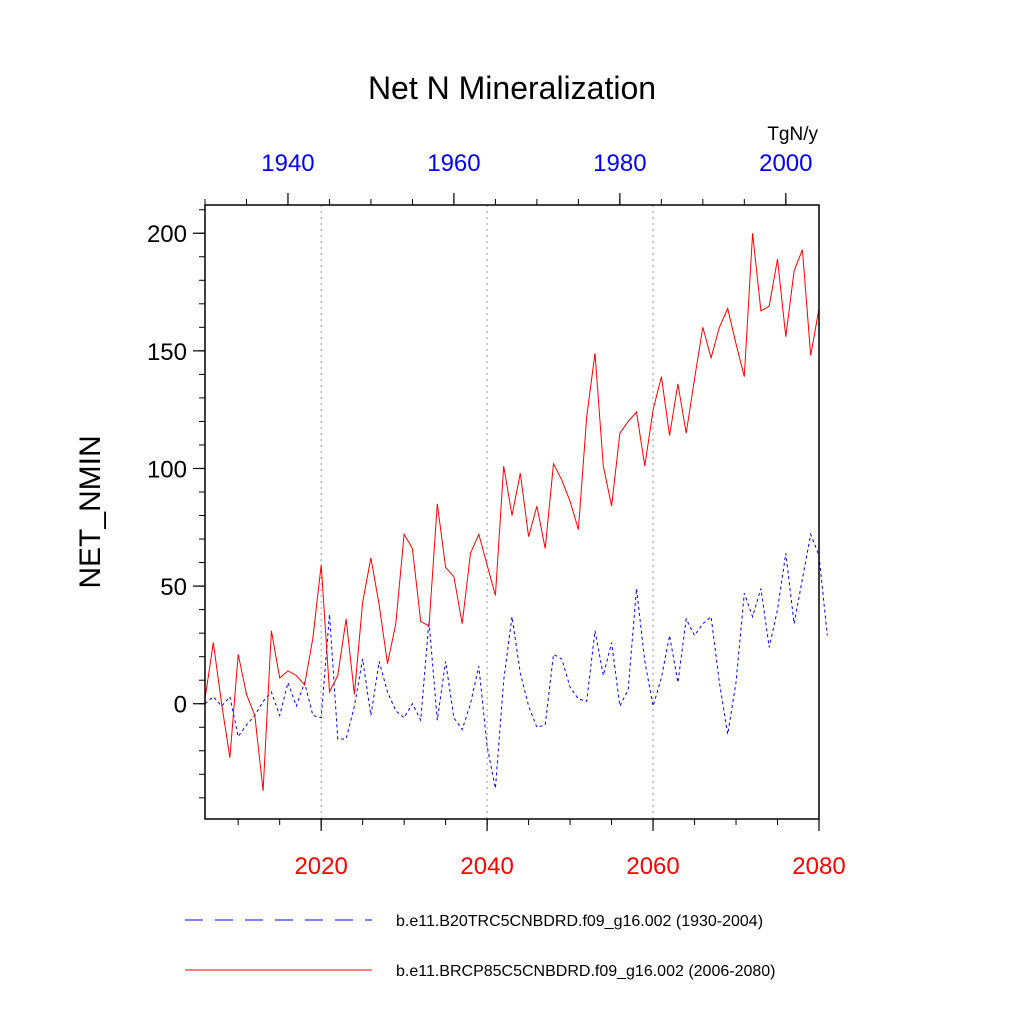  What do you see at coordinates (167, 352) in the screenshot?
I see `y-tick-label: 150` at bounding box center [167, 352].